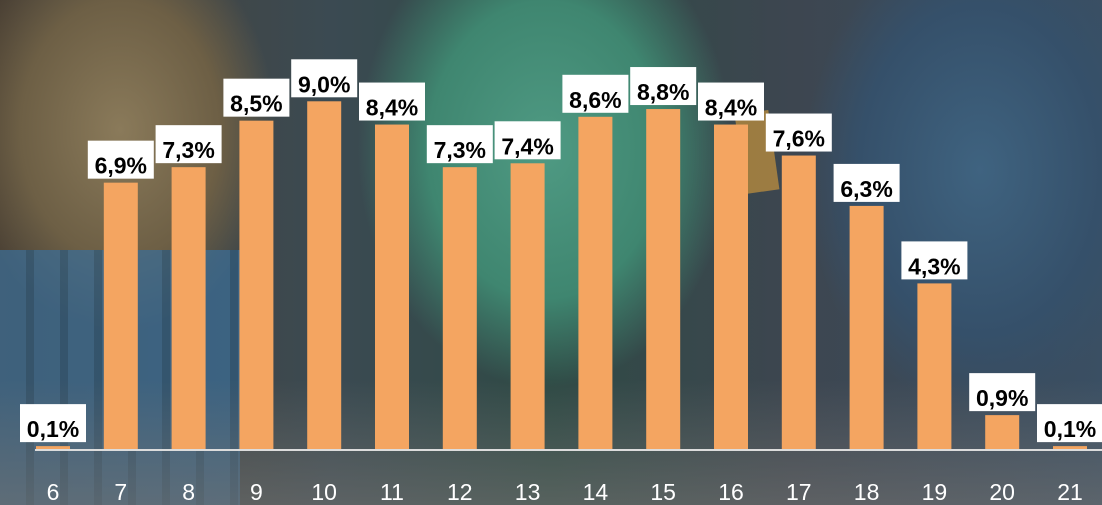  I want to click on data-label-text: 0,9%, so click(1002, 398).